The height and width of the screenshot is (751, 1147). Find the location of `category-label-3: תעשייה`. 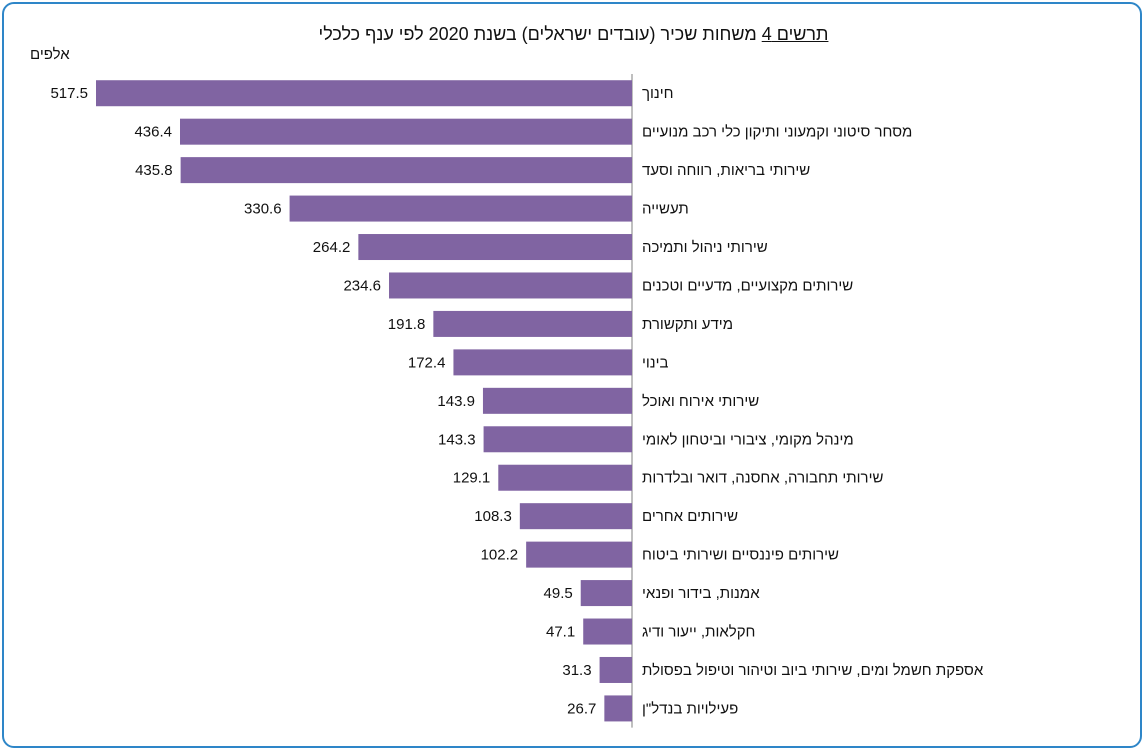

category-label-3: תעשייה is located at coordinates (665, 209).